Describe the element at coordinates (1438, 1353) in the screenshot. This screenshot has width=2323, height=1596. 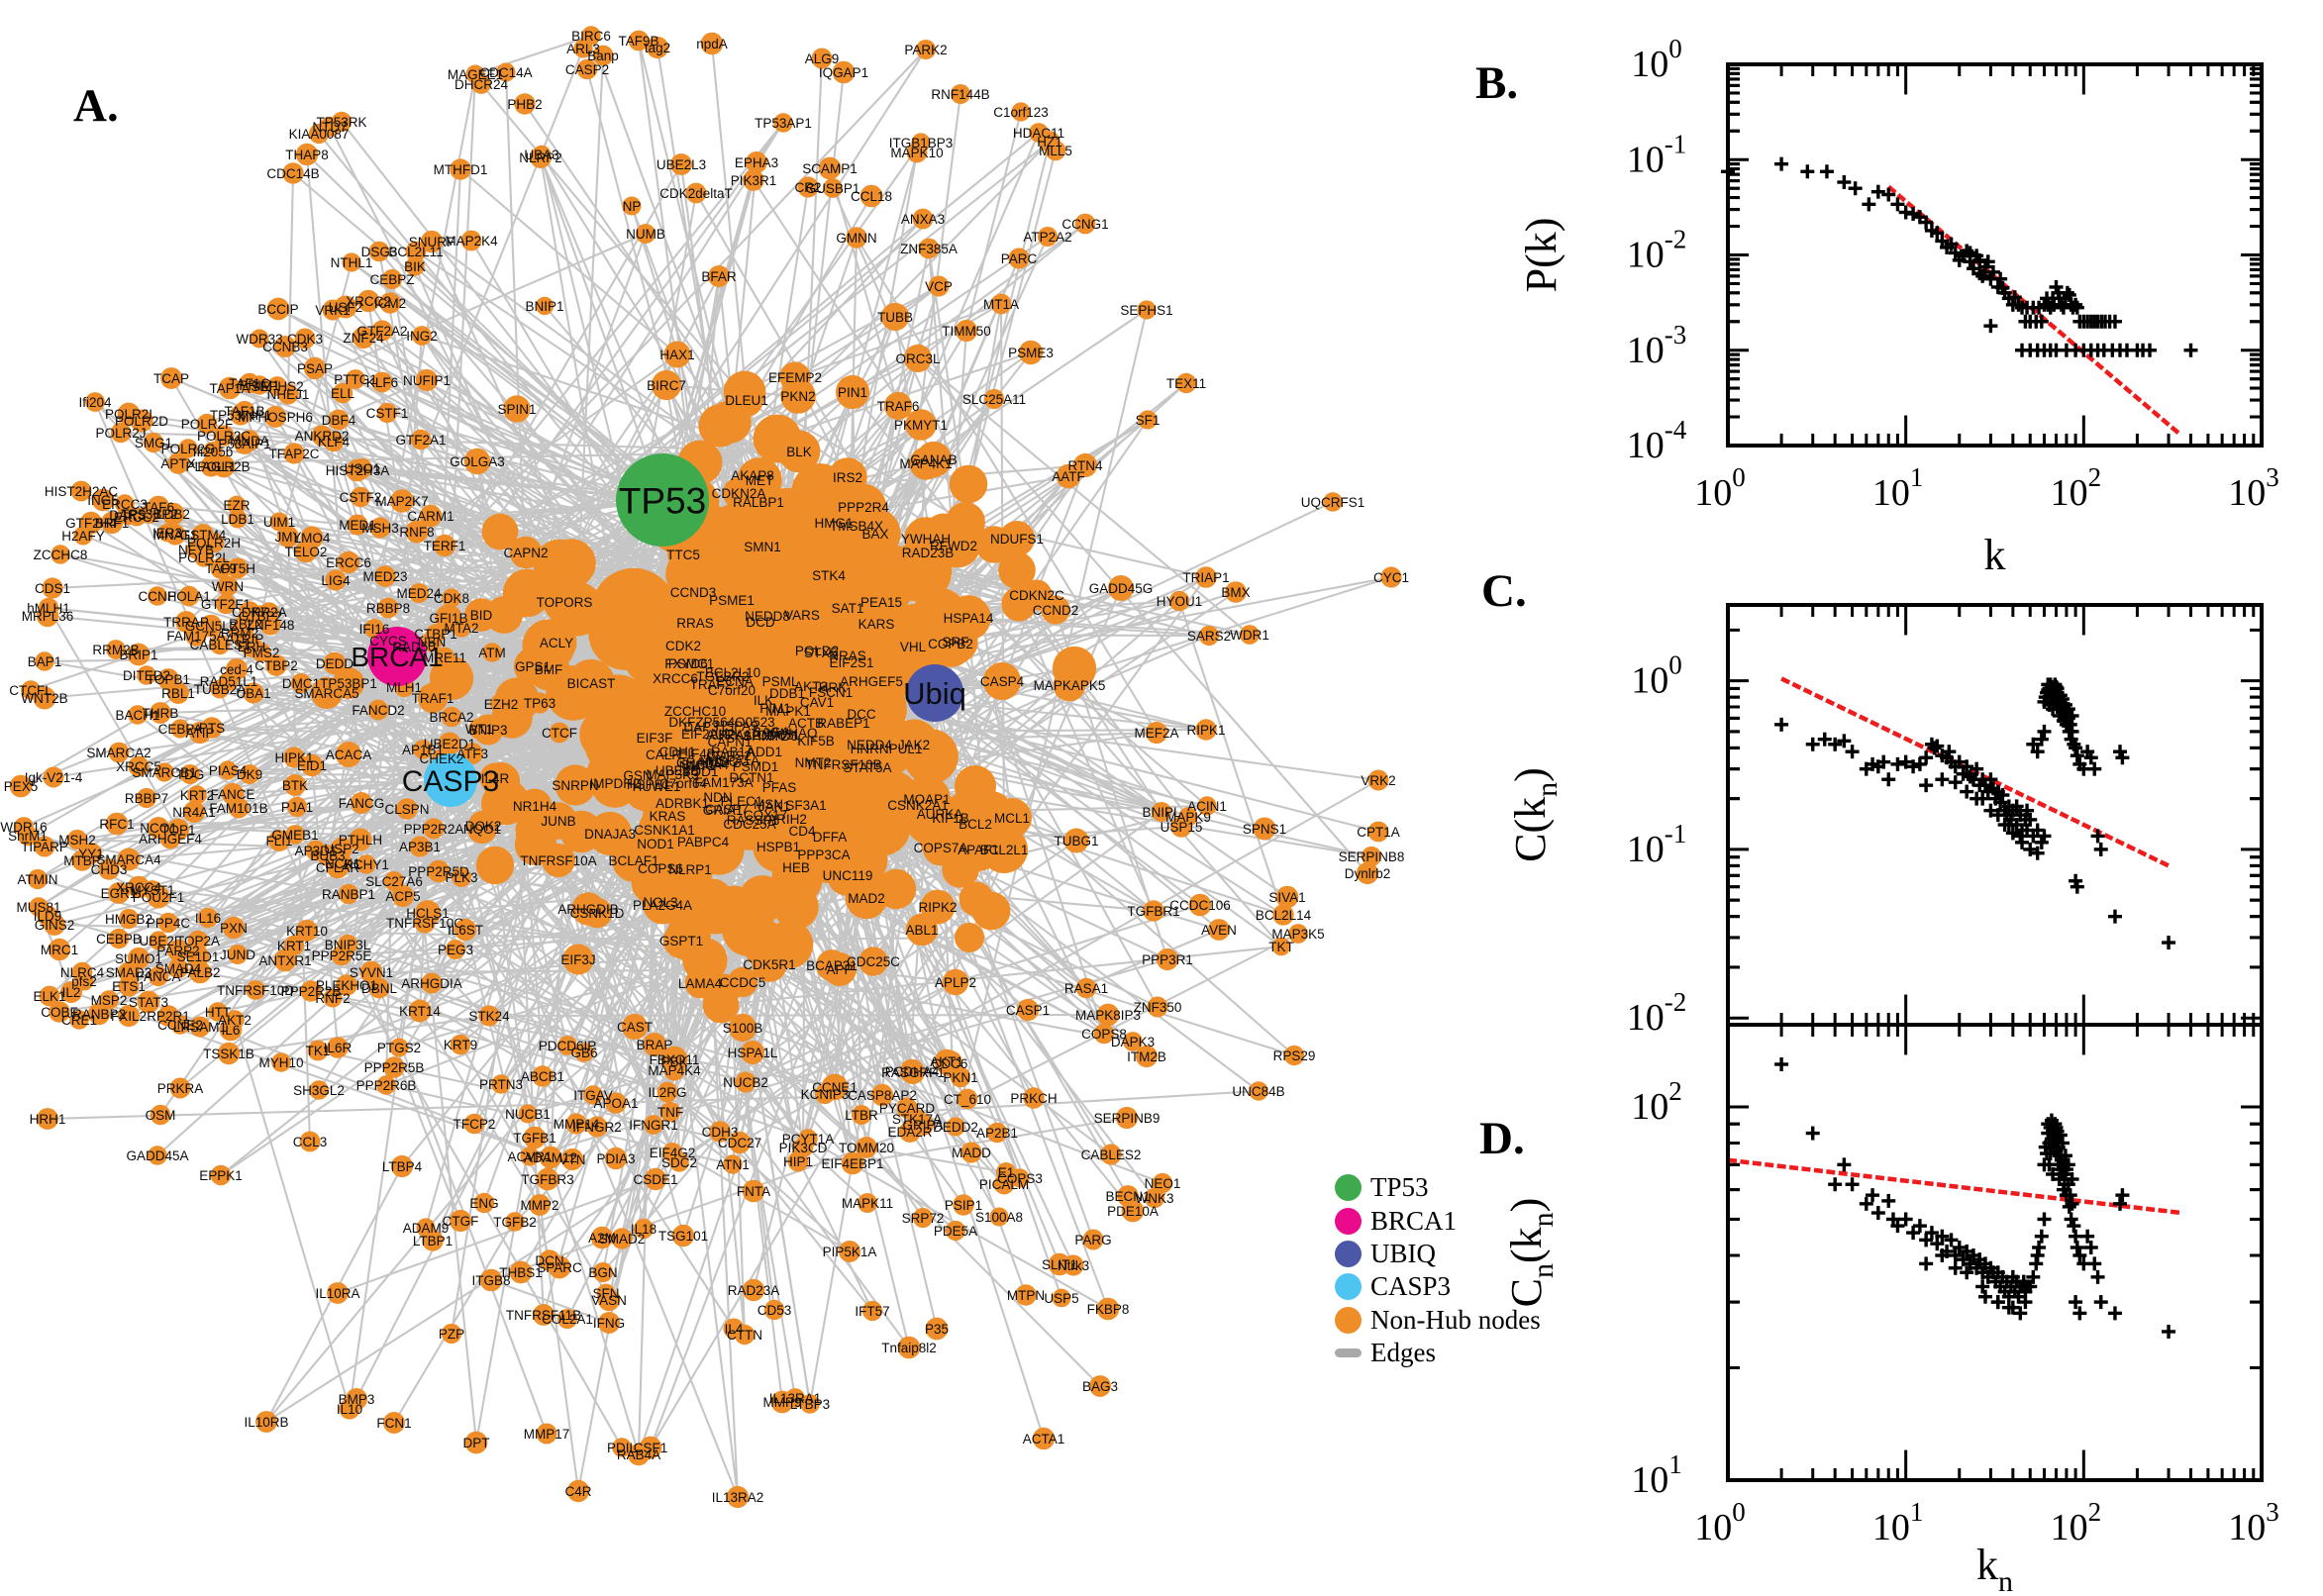
I see `legend-item-edges: Edges` at that location.